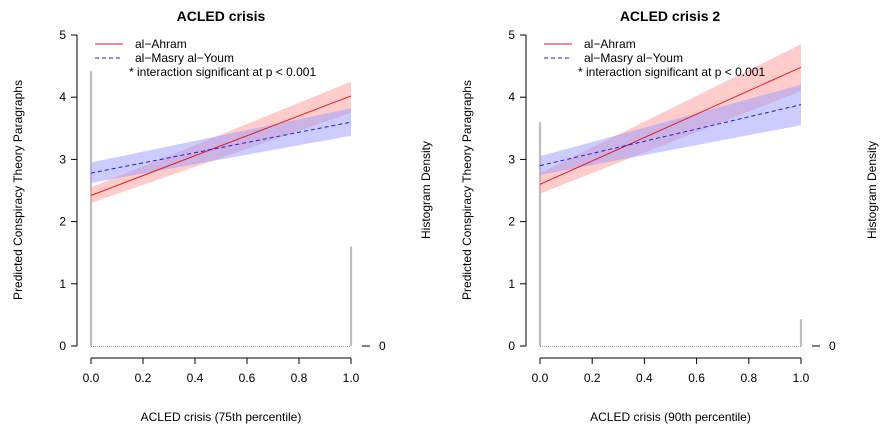 This screenshot has width=880, height=434. What do you see at coordinates (221, 16) in the screenshot?
I see `chart-title: ACLED crisis` at bounding box center [221, 16].